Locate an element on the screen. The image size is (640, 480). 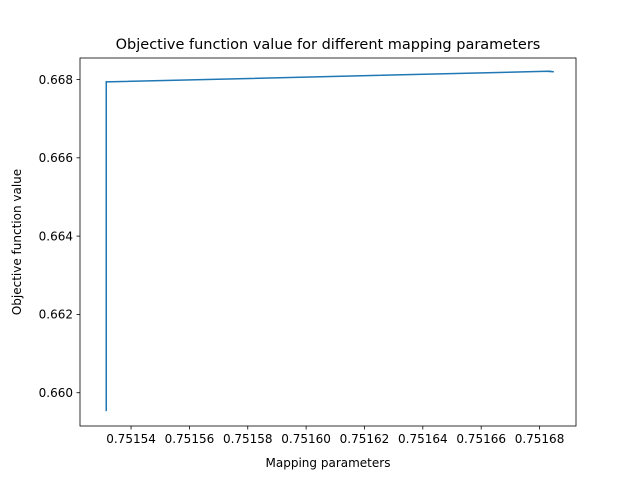
x-tick-label: 0.75162 is located at coordinates (365, 439).